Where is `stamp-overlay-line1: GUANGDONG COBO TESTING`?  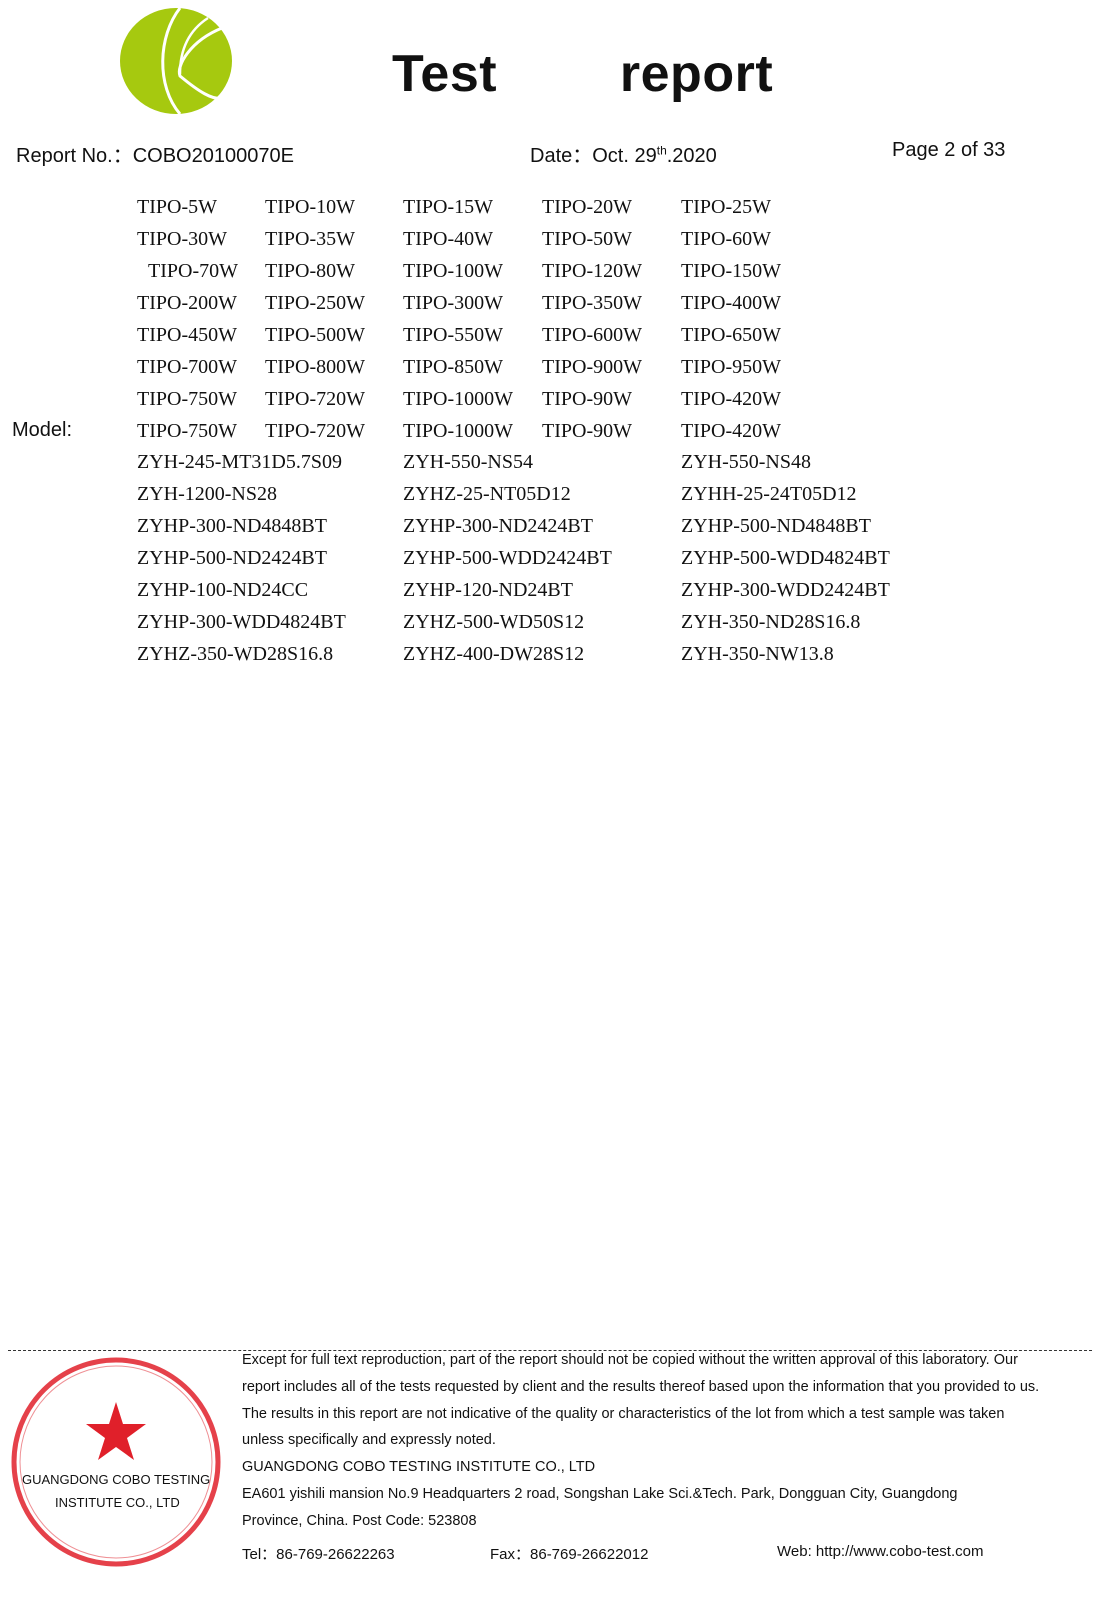
stamp-overlay-line1: GUANGDONG COBO TESTING is located at coordinates (116, 1479).